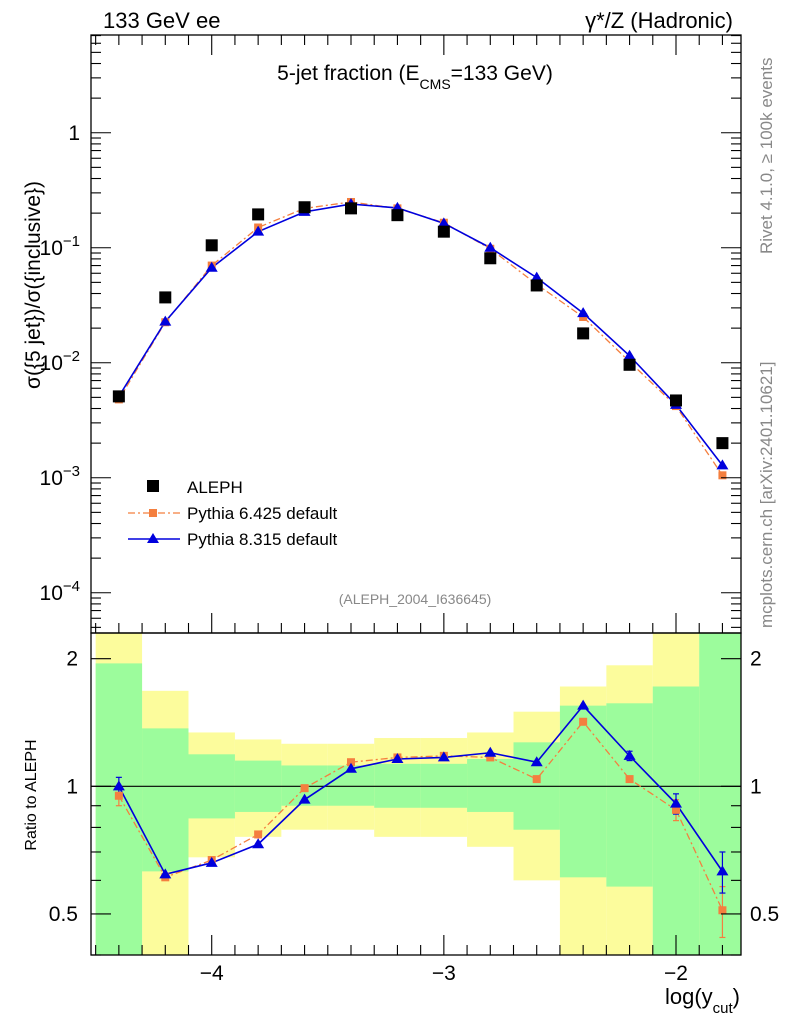  I want to click on x-tick-label: −2, so click(676, 973).